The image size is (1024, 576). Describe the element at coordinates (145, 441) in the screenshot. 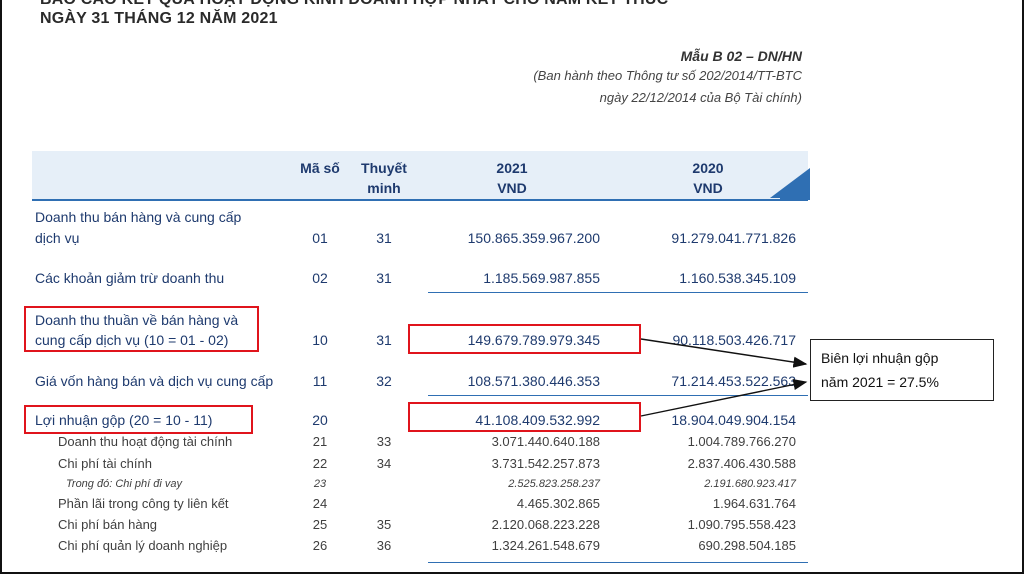

I see `row-label: Doanh thu hoạt động tài chính` at that location.